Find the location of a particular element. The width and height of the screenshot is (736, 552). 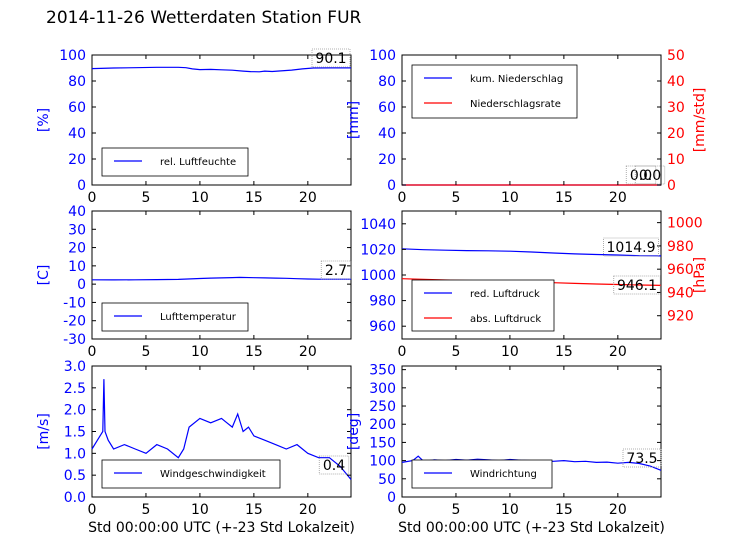

precip-xtick-label: 10 is located at coordinates (510, 198).